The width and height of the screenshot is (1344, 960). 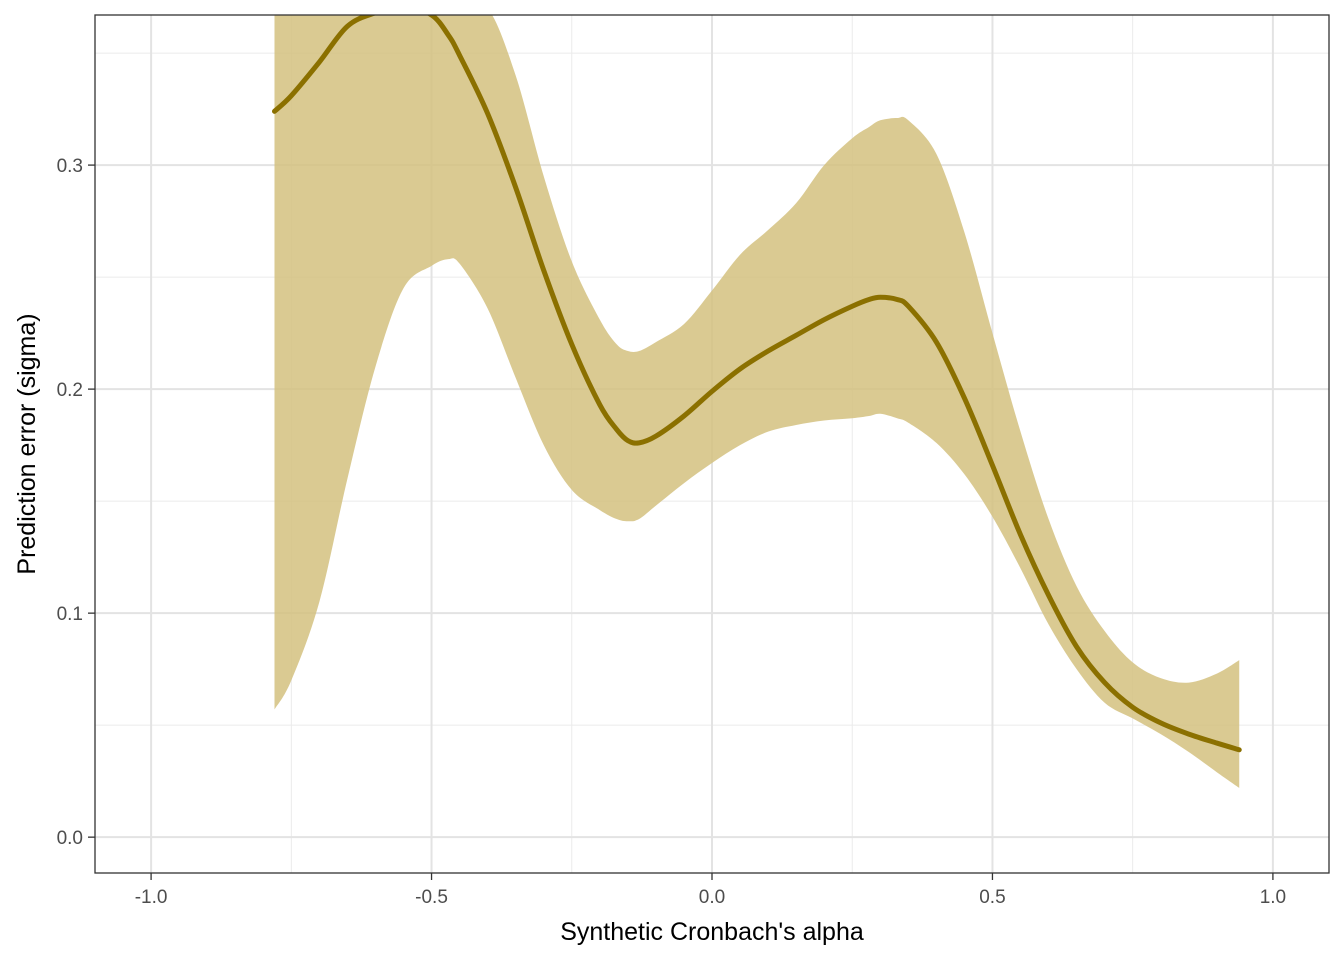 I want to click on x-tick-label: -0.5, so click(x=431, y=897).